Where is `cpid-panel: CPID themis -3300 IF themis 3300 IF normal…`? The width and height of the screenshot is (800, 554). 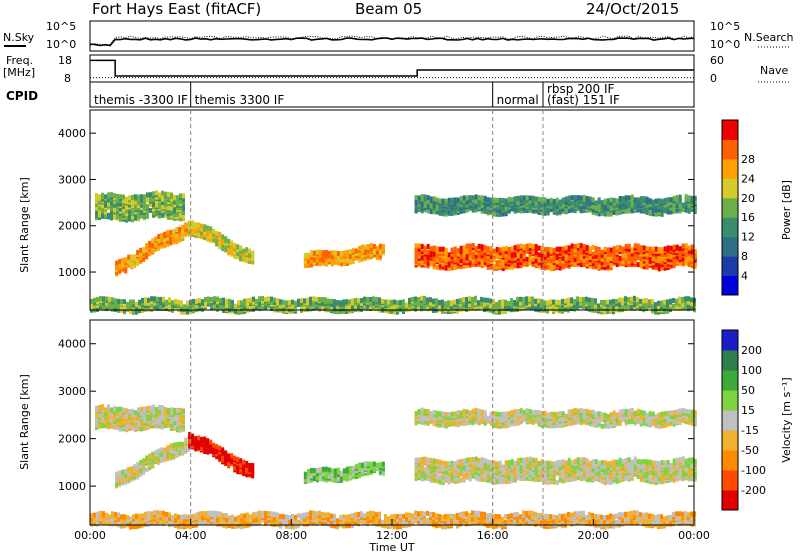 cpid-panel: CPID themis -3300 IF themis 3300 IF normal… is located at coordinates (350, 94).